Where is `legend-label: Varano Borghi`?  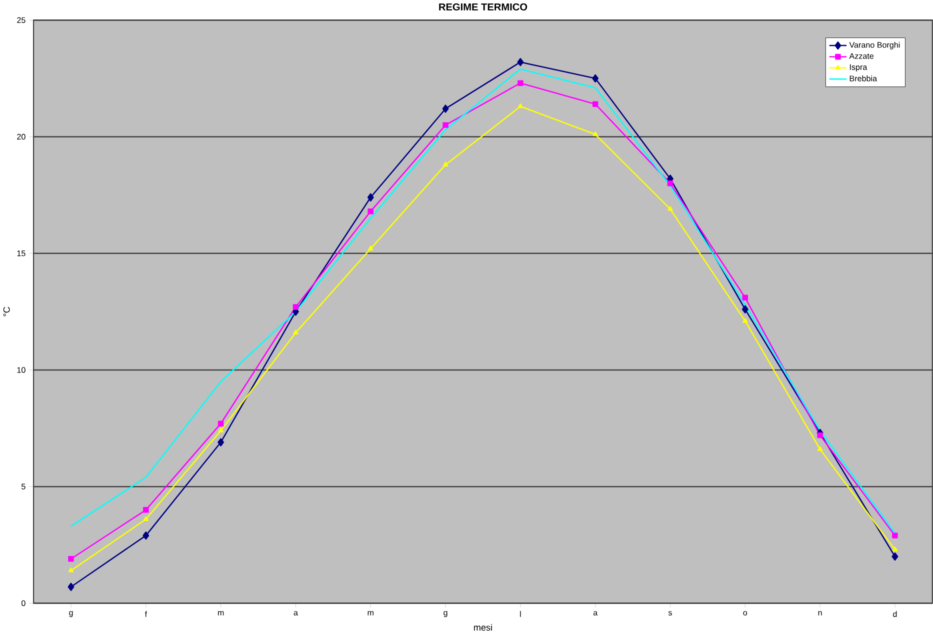
legend-label: Varano Borghi is located at coordinates (874, 46).